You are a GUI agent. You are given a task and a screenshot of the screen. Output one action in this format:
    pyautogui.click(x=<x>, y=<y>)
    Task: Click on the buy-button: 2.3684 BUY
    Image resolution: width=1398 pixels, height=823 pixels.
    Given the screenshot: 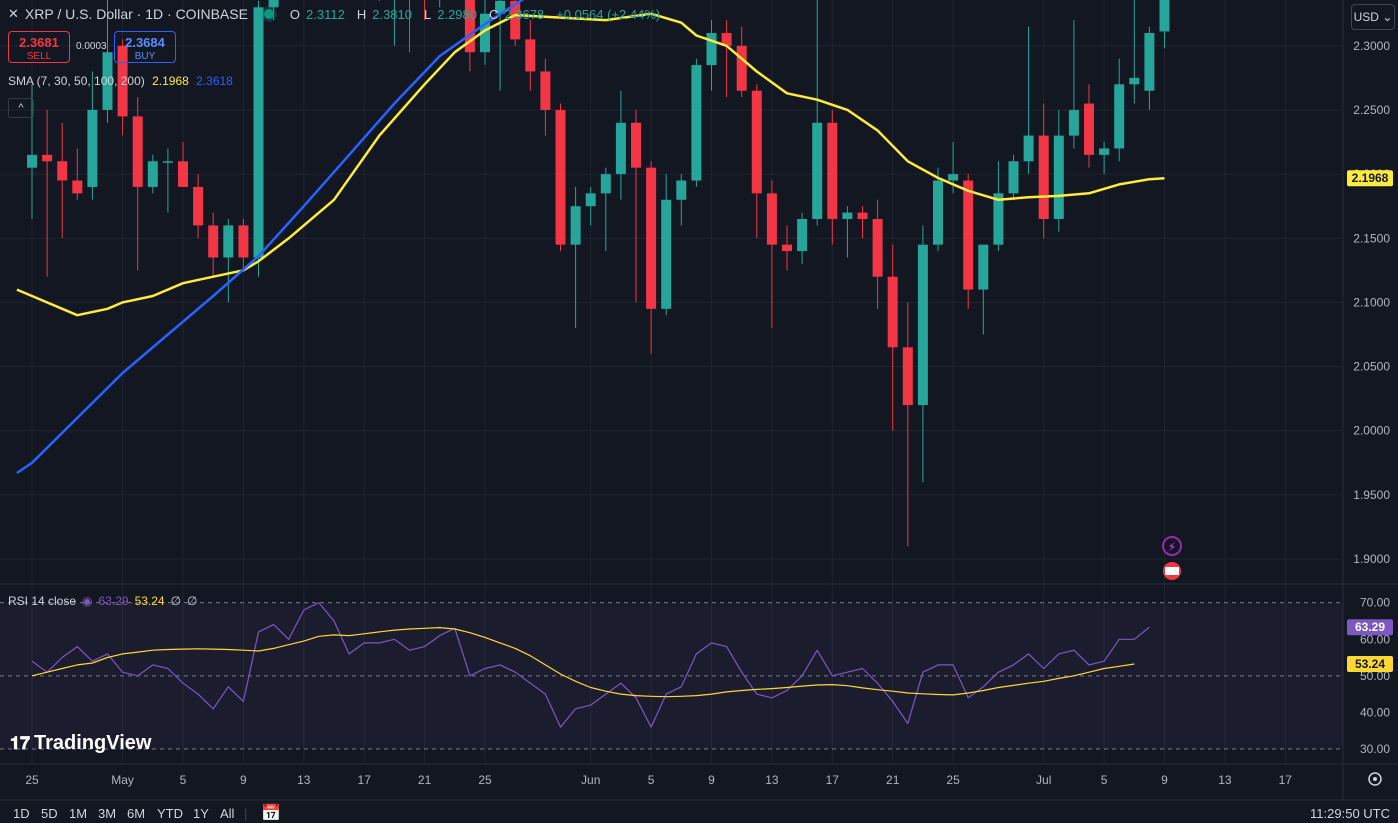 What is the action you would take?
    pyautogui.click(x=145, y=47)
    